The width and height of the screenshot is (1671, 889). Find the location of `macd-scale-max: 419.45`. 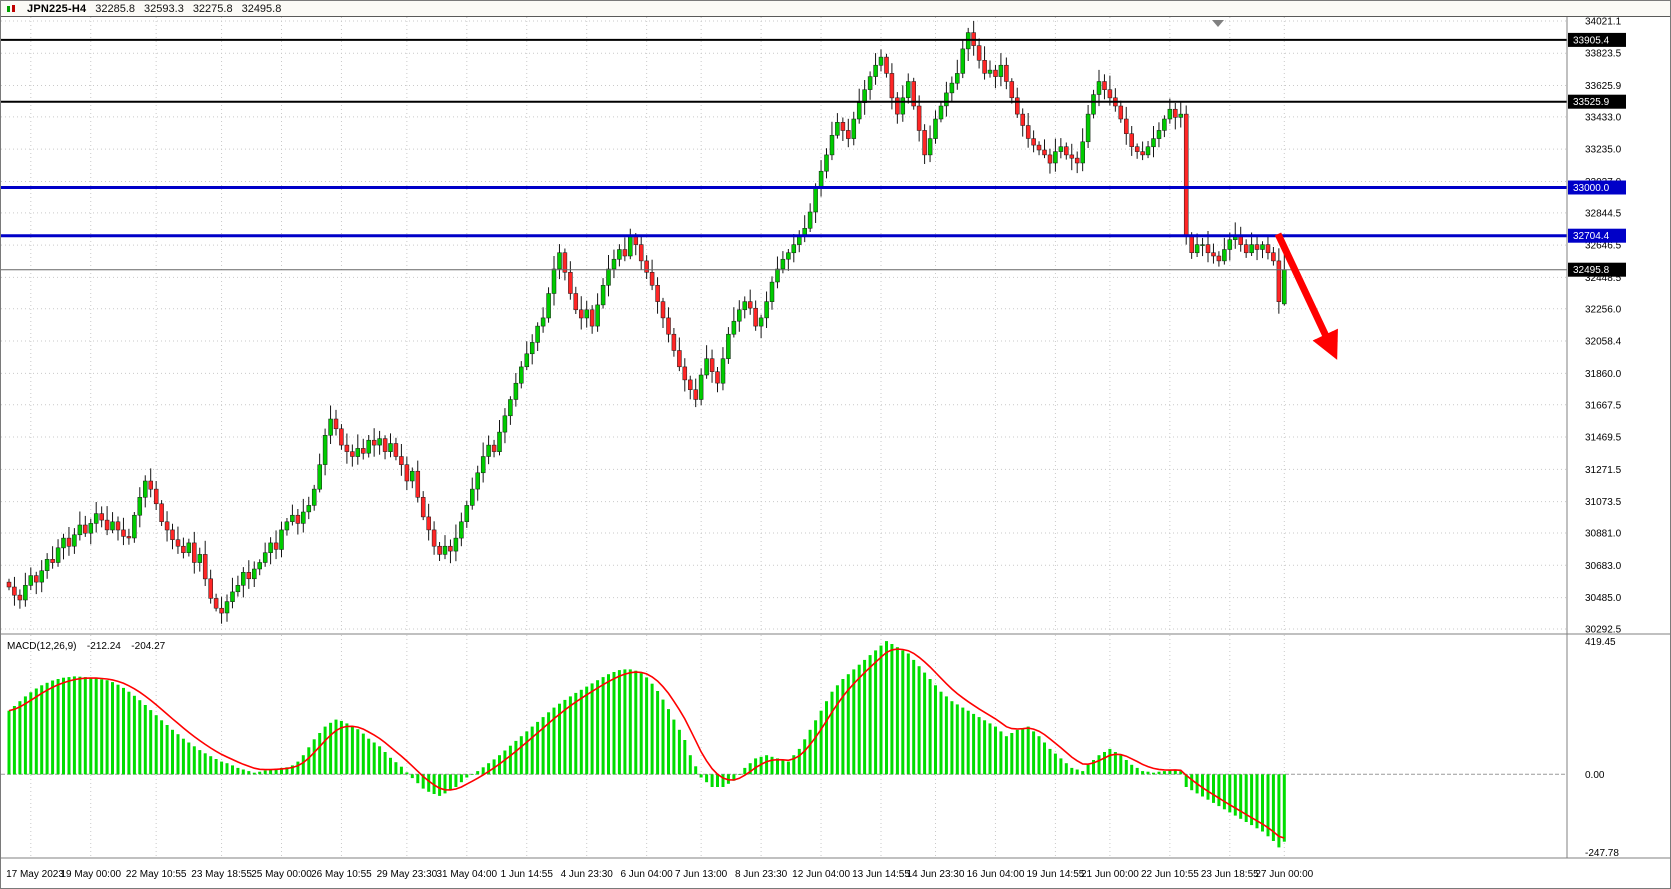

macd-scale-max: 419.45 is located at coordinates (1600, 642).